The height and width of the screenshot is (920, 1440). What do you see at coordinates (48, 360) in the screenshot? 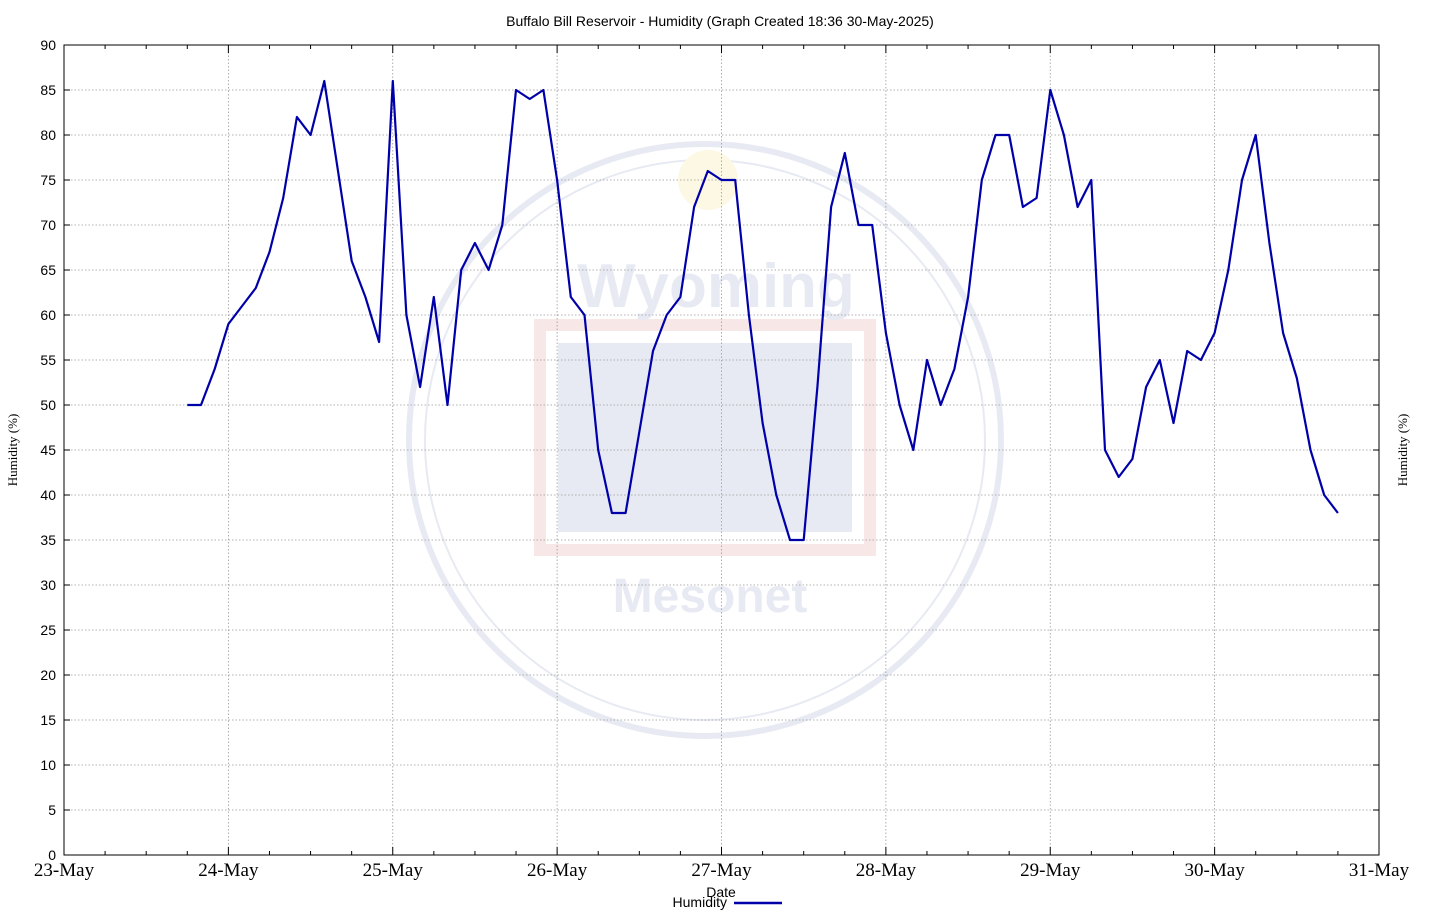
I see `y-tick-label: 55` at bounding box center [48, 360].